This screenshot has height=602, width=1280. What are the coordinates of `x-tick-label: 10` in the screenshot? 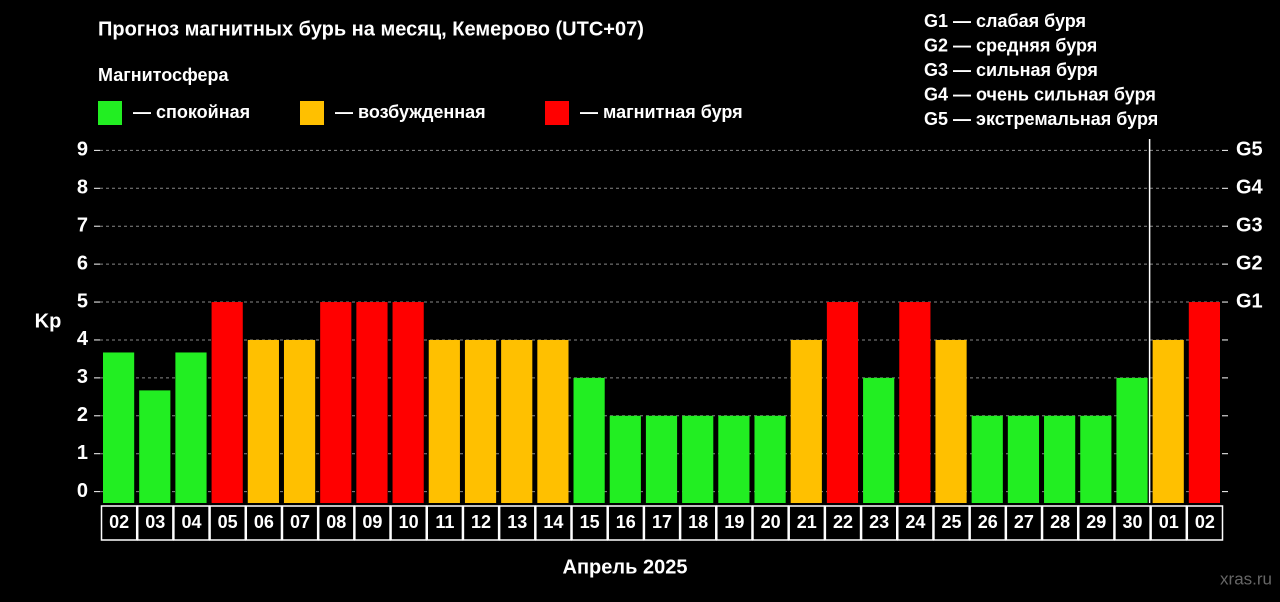 It's located at (409, 522).